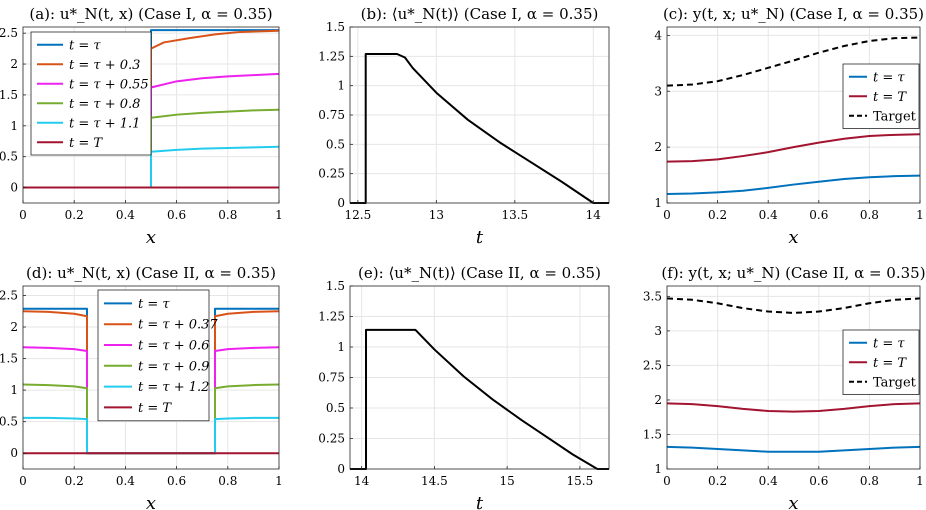 The height and width of the screenshot is (510, 926). I want to click on legend-label: t = τ + 0.37, so click(178, 325).